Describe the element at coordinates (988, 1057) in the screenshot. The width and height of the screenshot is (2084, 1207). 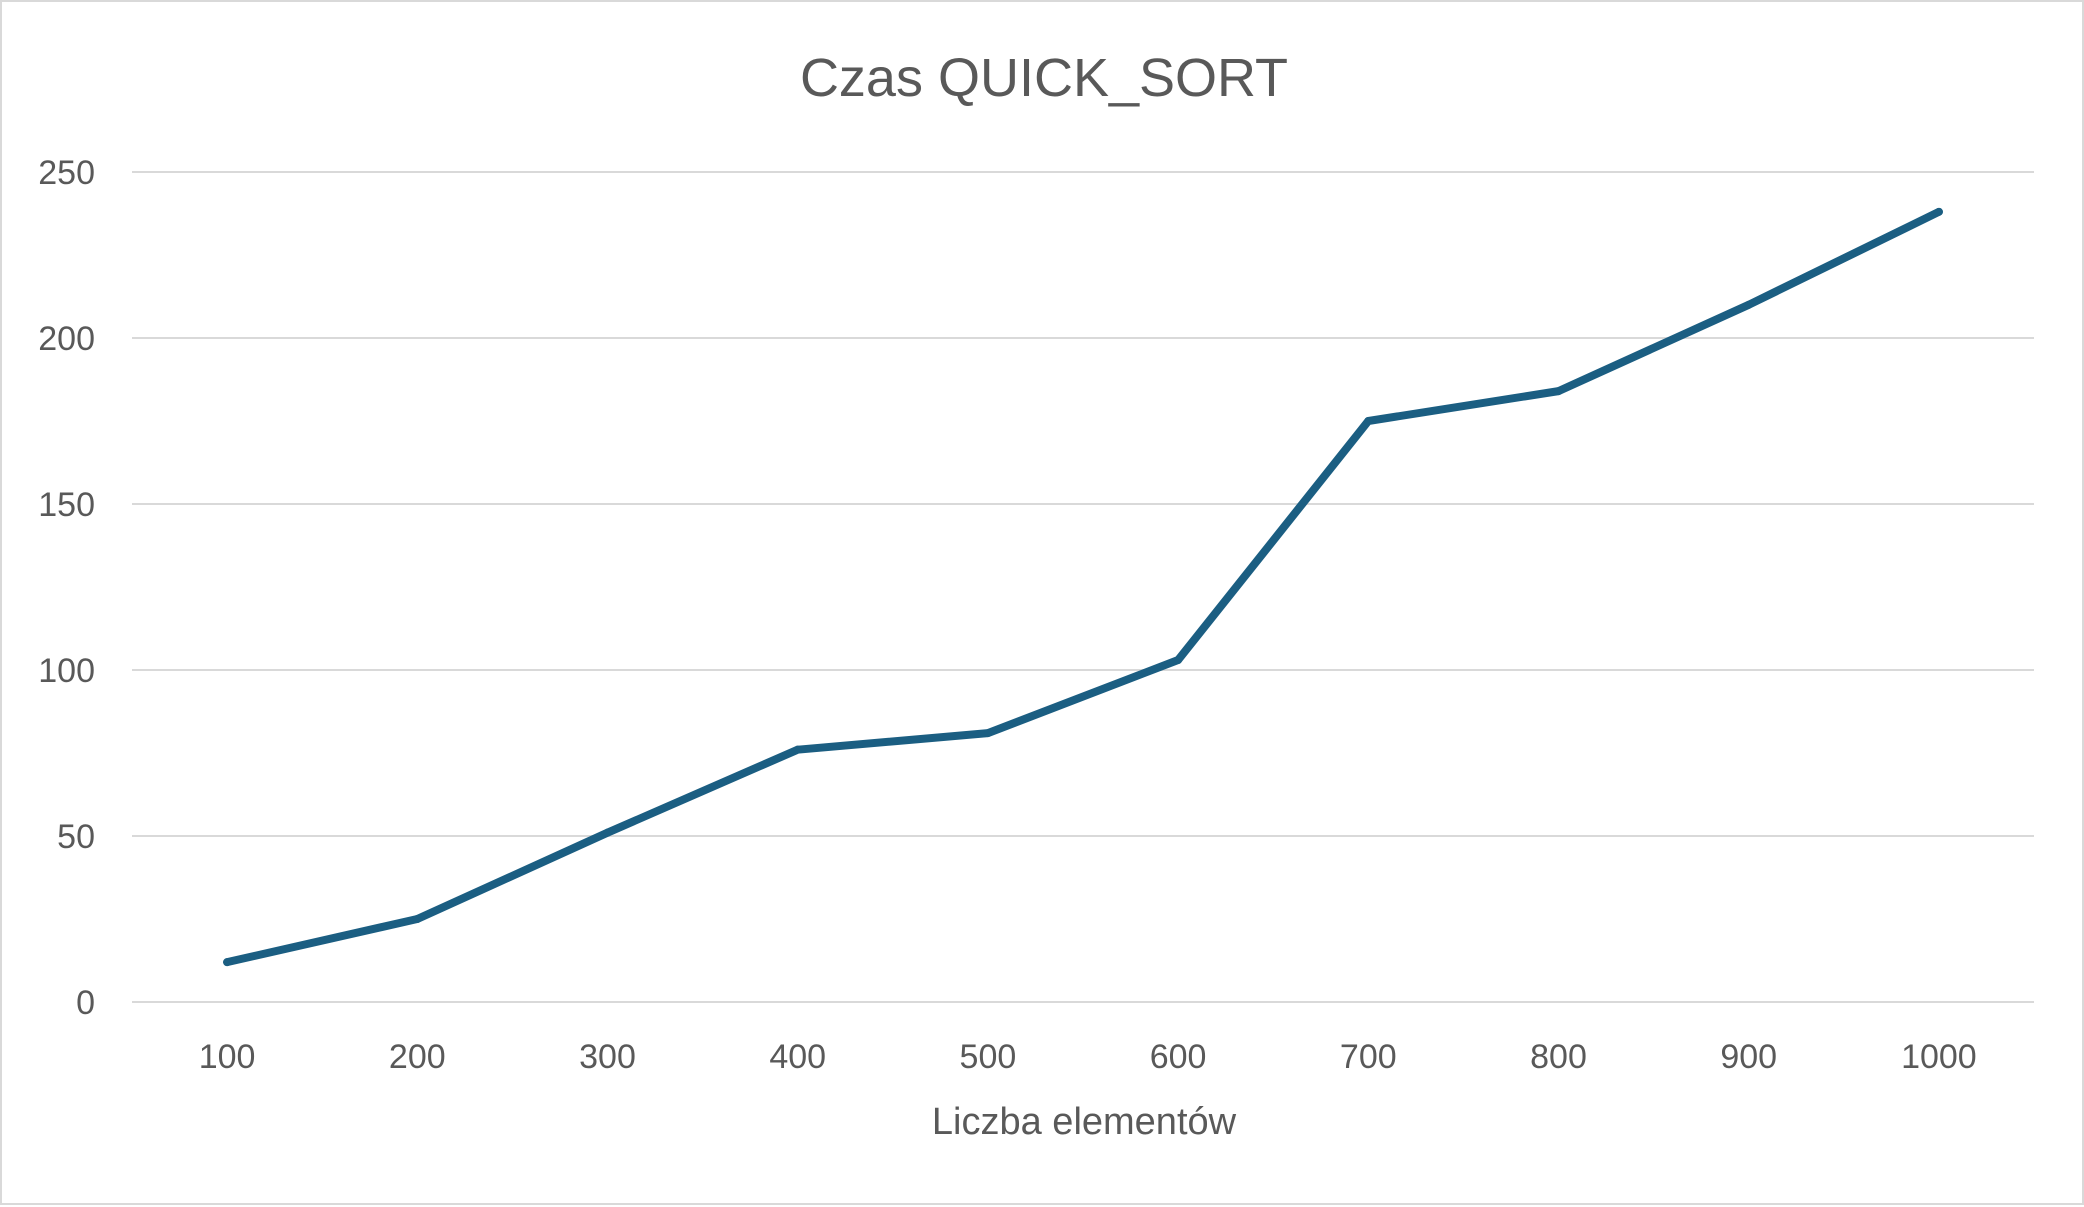
I see `x-tick-label: 500` at that location.